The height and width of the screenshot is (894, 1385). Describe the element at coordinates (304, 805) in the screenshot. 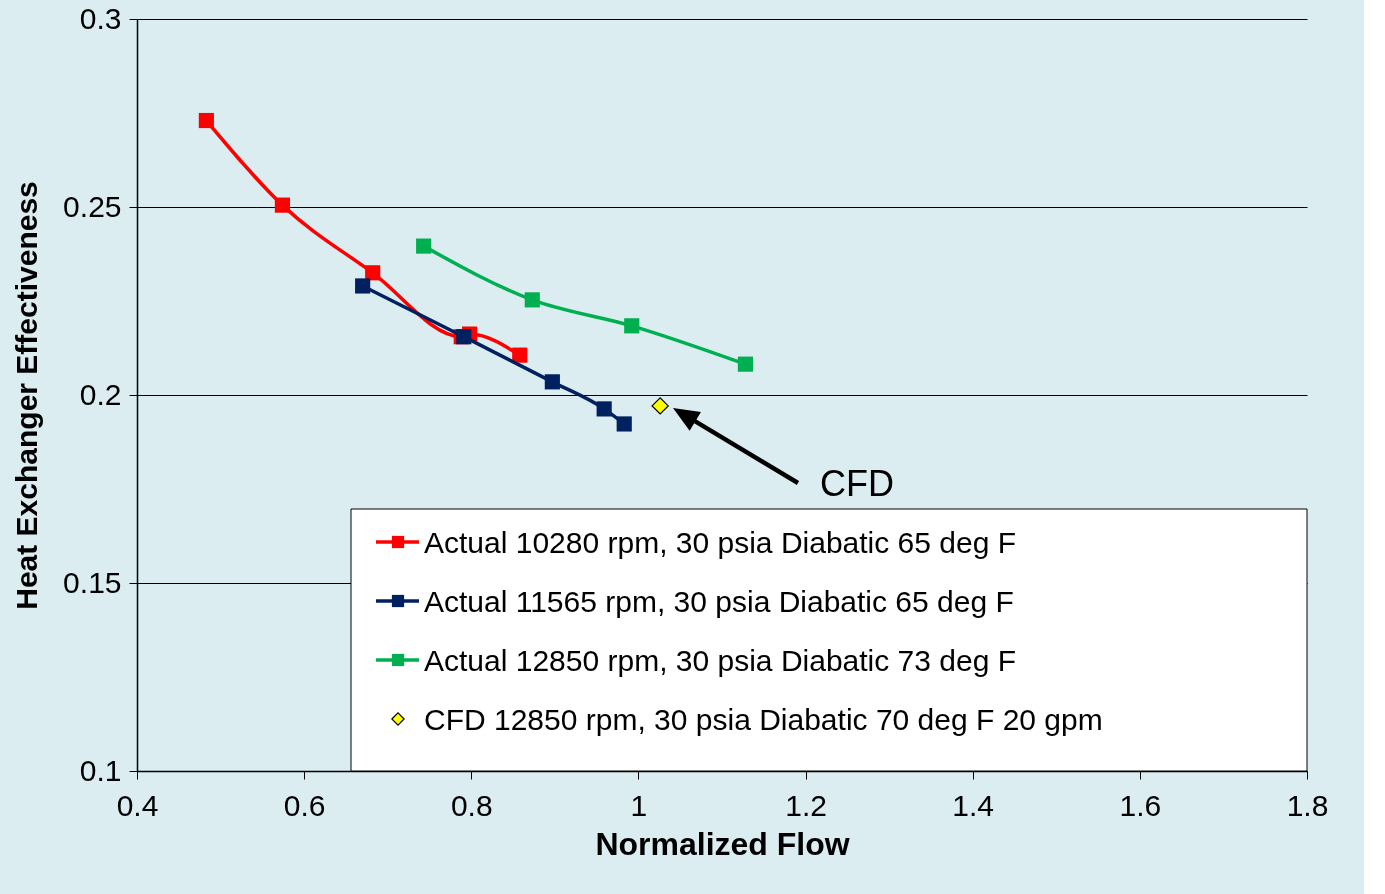

I see `x-tick-label: 0.6` at that location.